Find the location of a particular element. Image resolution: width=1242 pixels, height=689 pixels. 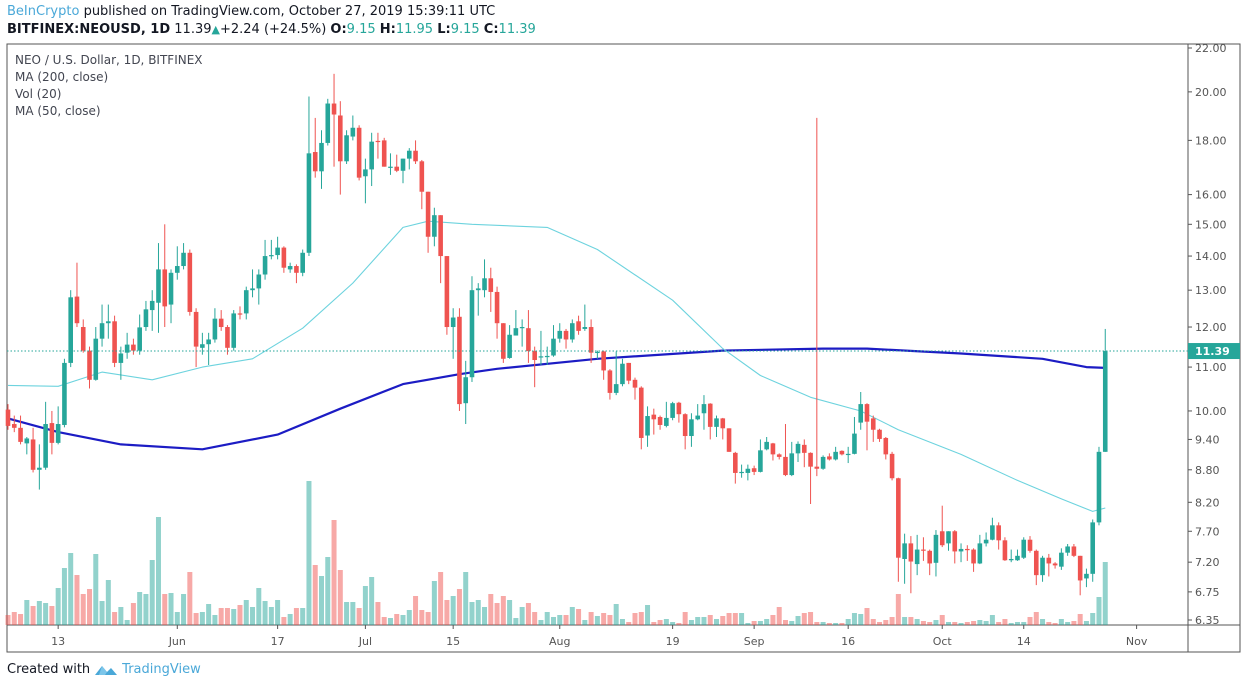

last-price-label: 11.39 is located at coordinates (1212, 351).